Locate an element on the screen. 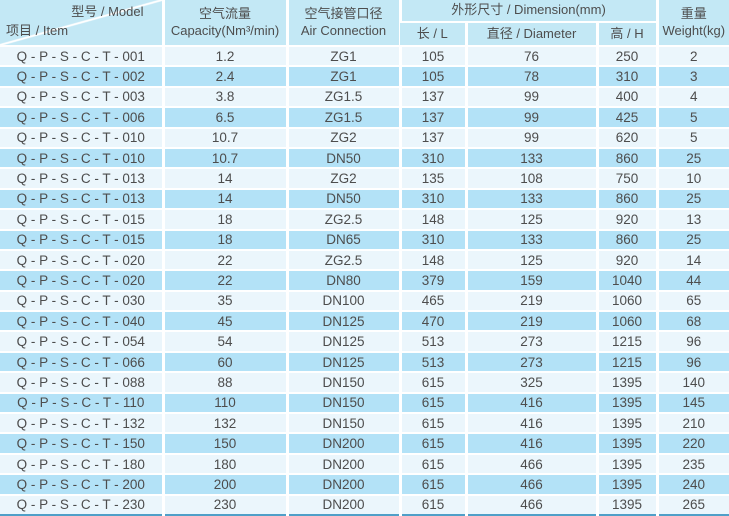 The height and width of the screenshot is (516, 729). length-cell: 470 is located at coordinates (432, 321).